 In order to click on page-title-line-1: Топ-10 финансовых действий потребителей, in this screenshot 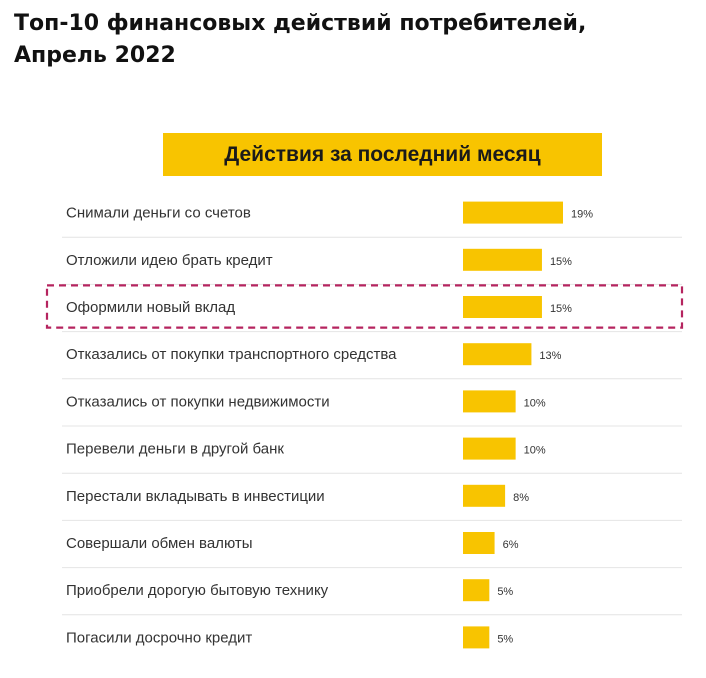, I will do `click(300, 23)`.